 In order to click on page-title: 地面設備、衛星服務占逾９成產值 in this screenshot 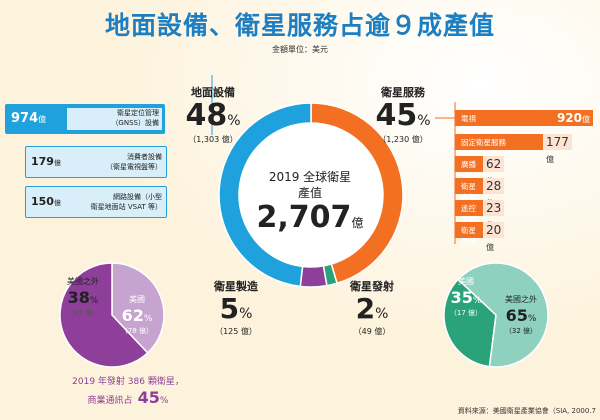, I will do `click(299, 25)`.